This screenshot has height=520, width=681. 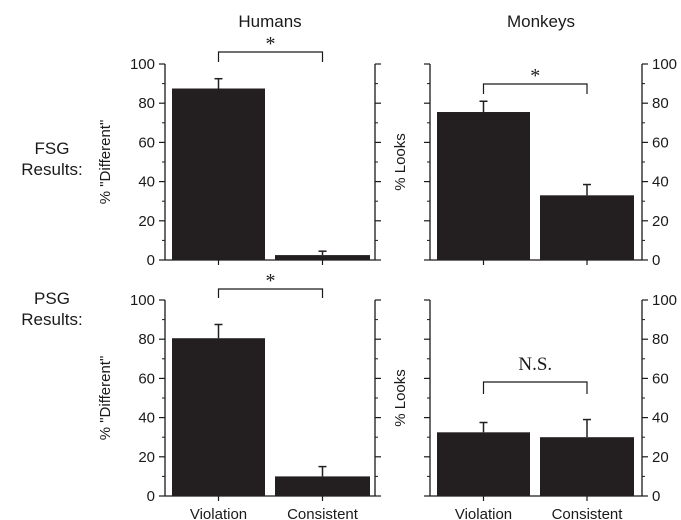 I want to click on row-label-psg: PSG, so click(x=52, y=298).